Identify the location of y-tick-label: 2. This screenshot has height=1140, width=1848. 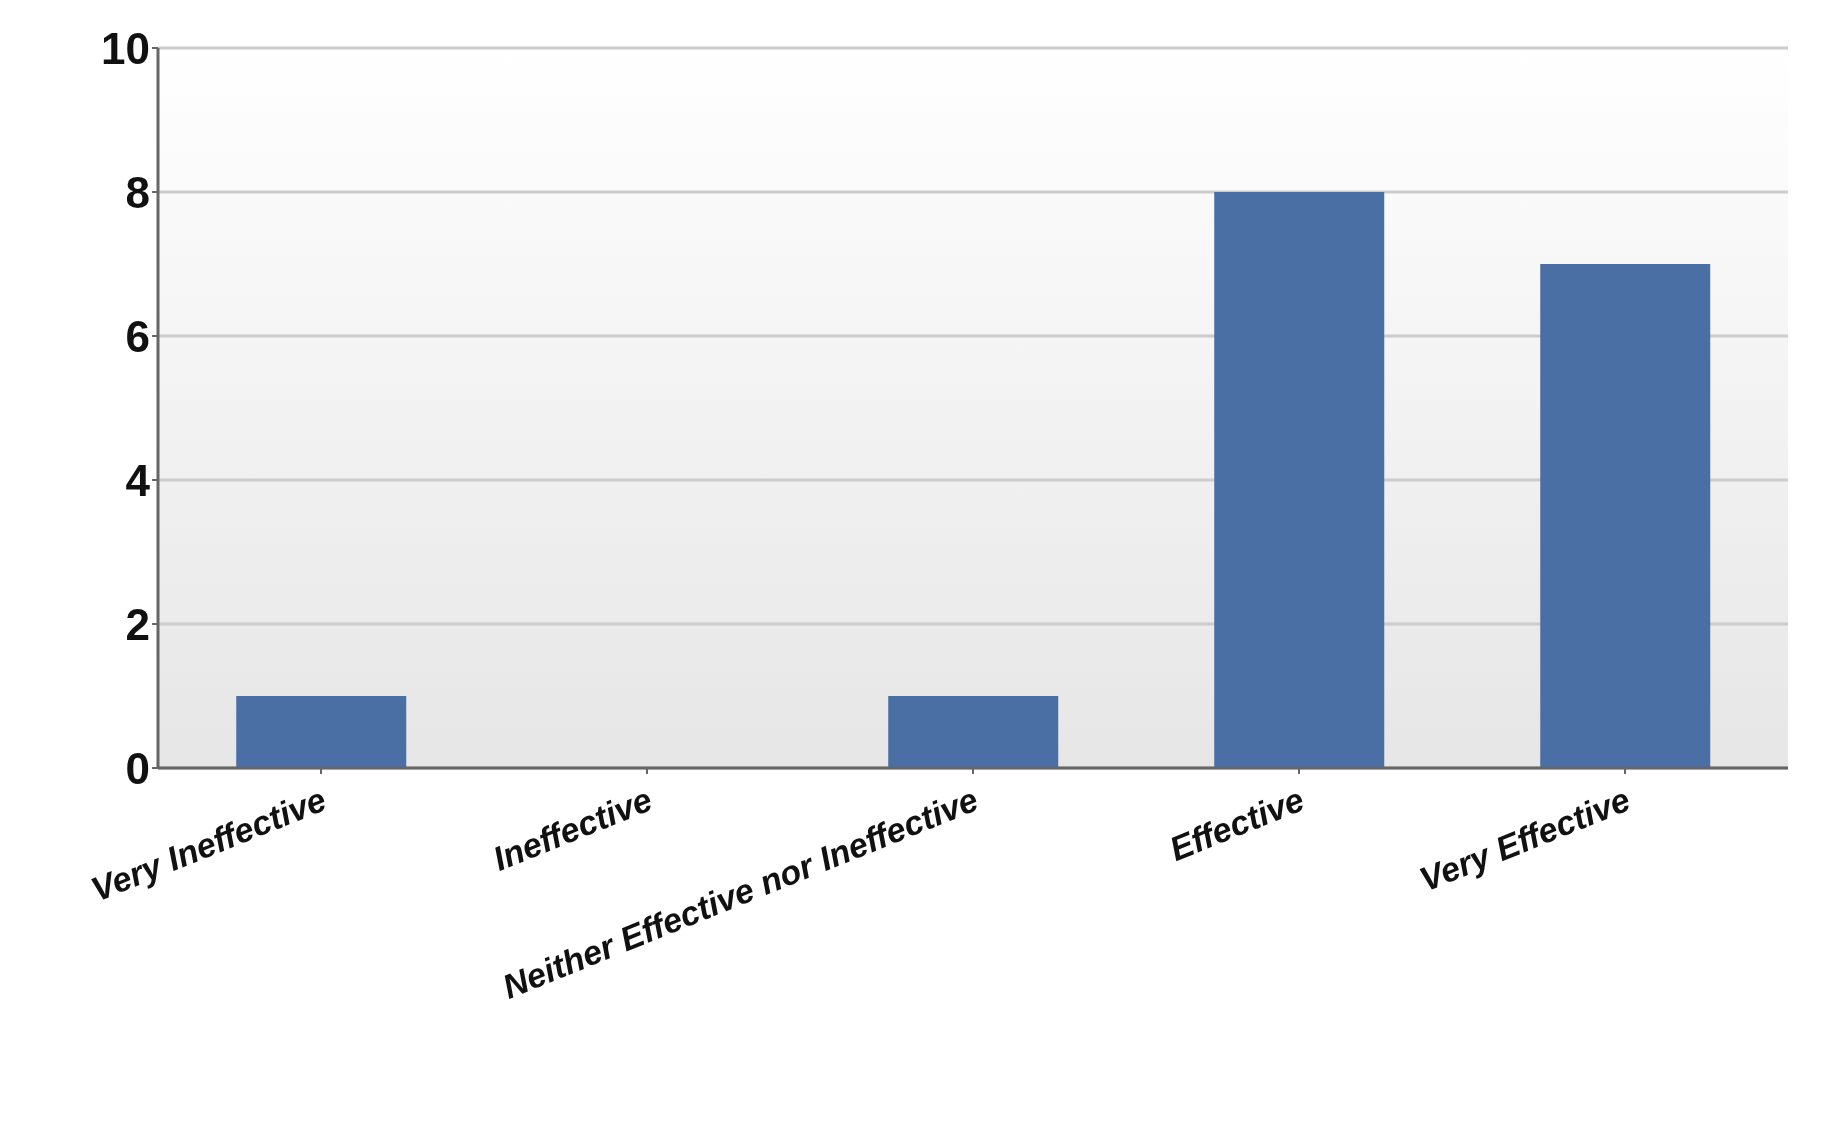
(137, 624).